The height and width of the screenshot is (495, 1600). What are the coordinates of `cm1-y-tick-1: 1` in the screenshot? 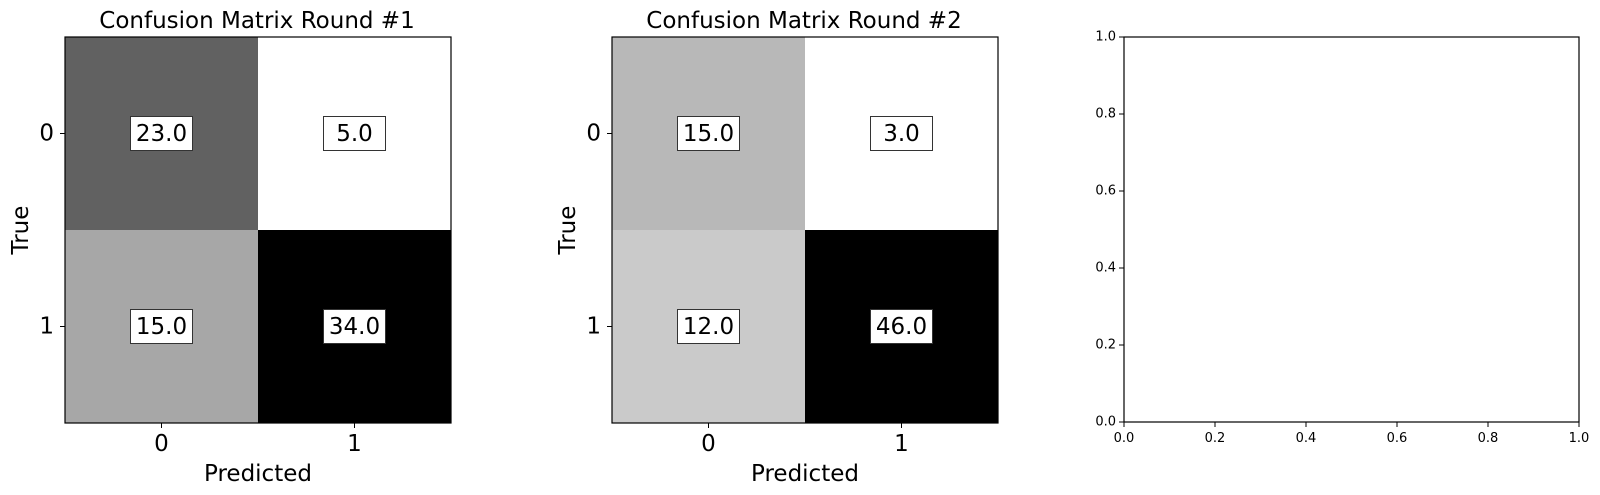 It's located at (46, 327).